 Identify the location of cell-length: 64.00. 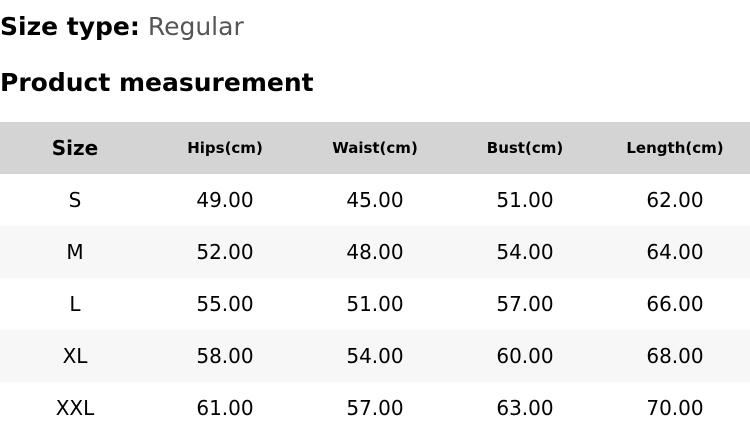
(675, 252).